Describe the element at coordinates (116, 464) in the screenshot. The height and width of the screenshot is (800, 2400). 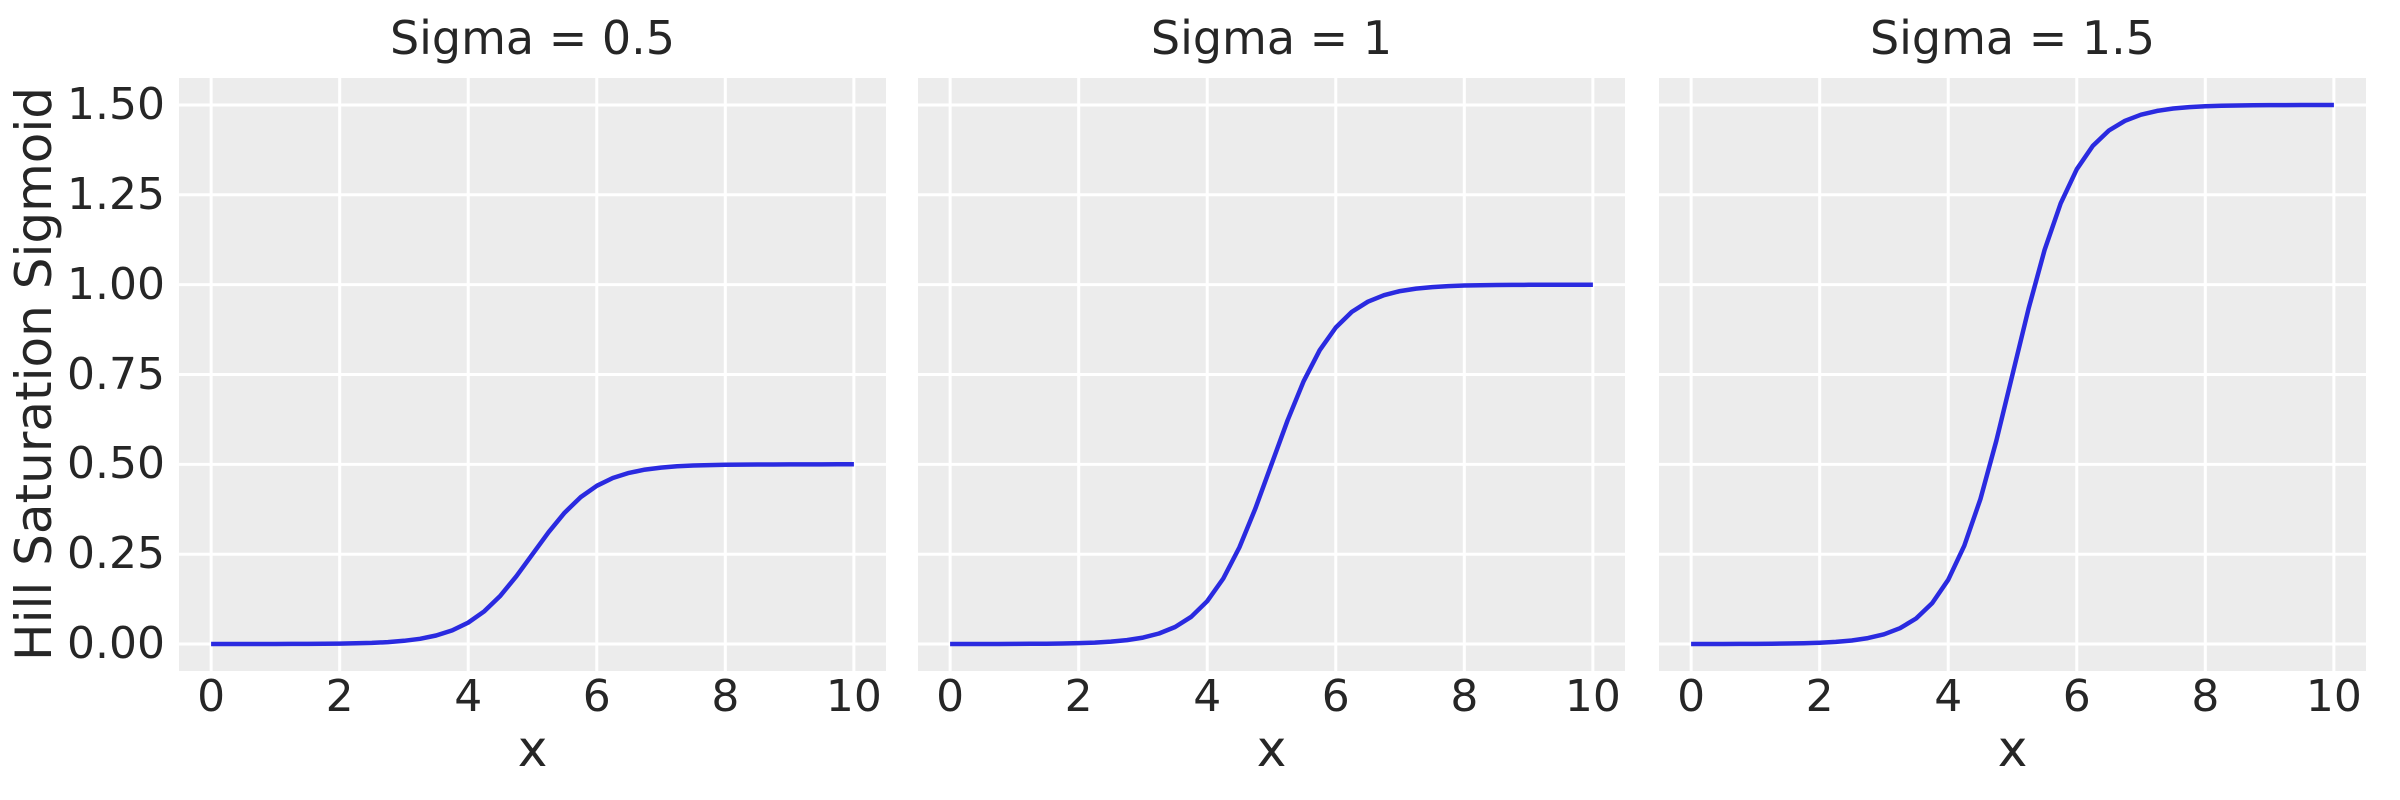
I see `y-tick-label: 0.50` at that location.